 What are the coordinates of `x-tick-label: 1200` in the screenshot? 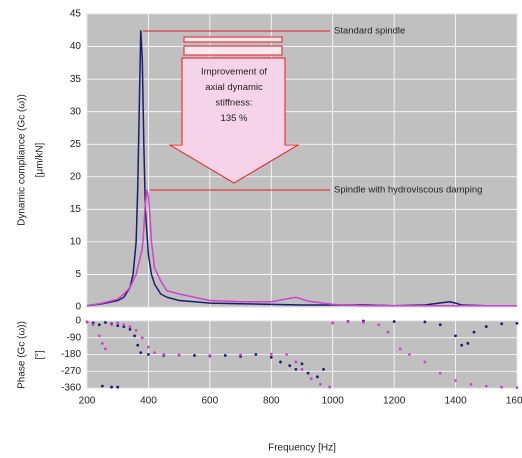 It's located at (394, 401).